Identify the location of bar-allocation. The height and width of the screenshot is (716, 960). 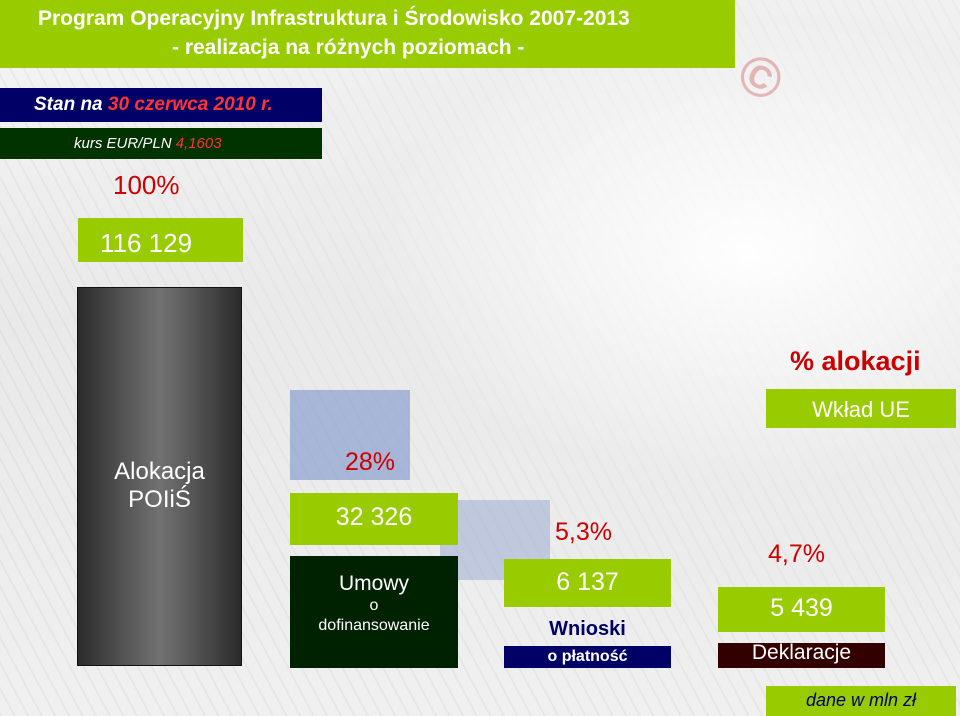
(159, 476).